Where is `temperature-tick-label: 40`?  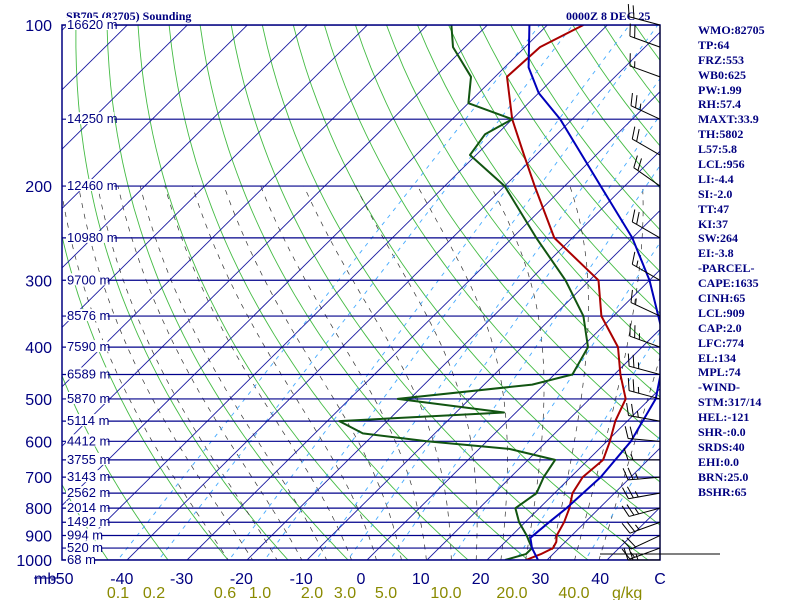
temperature-tick-label: 40 is located at coordinates (600, 579).